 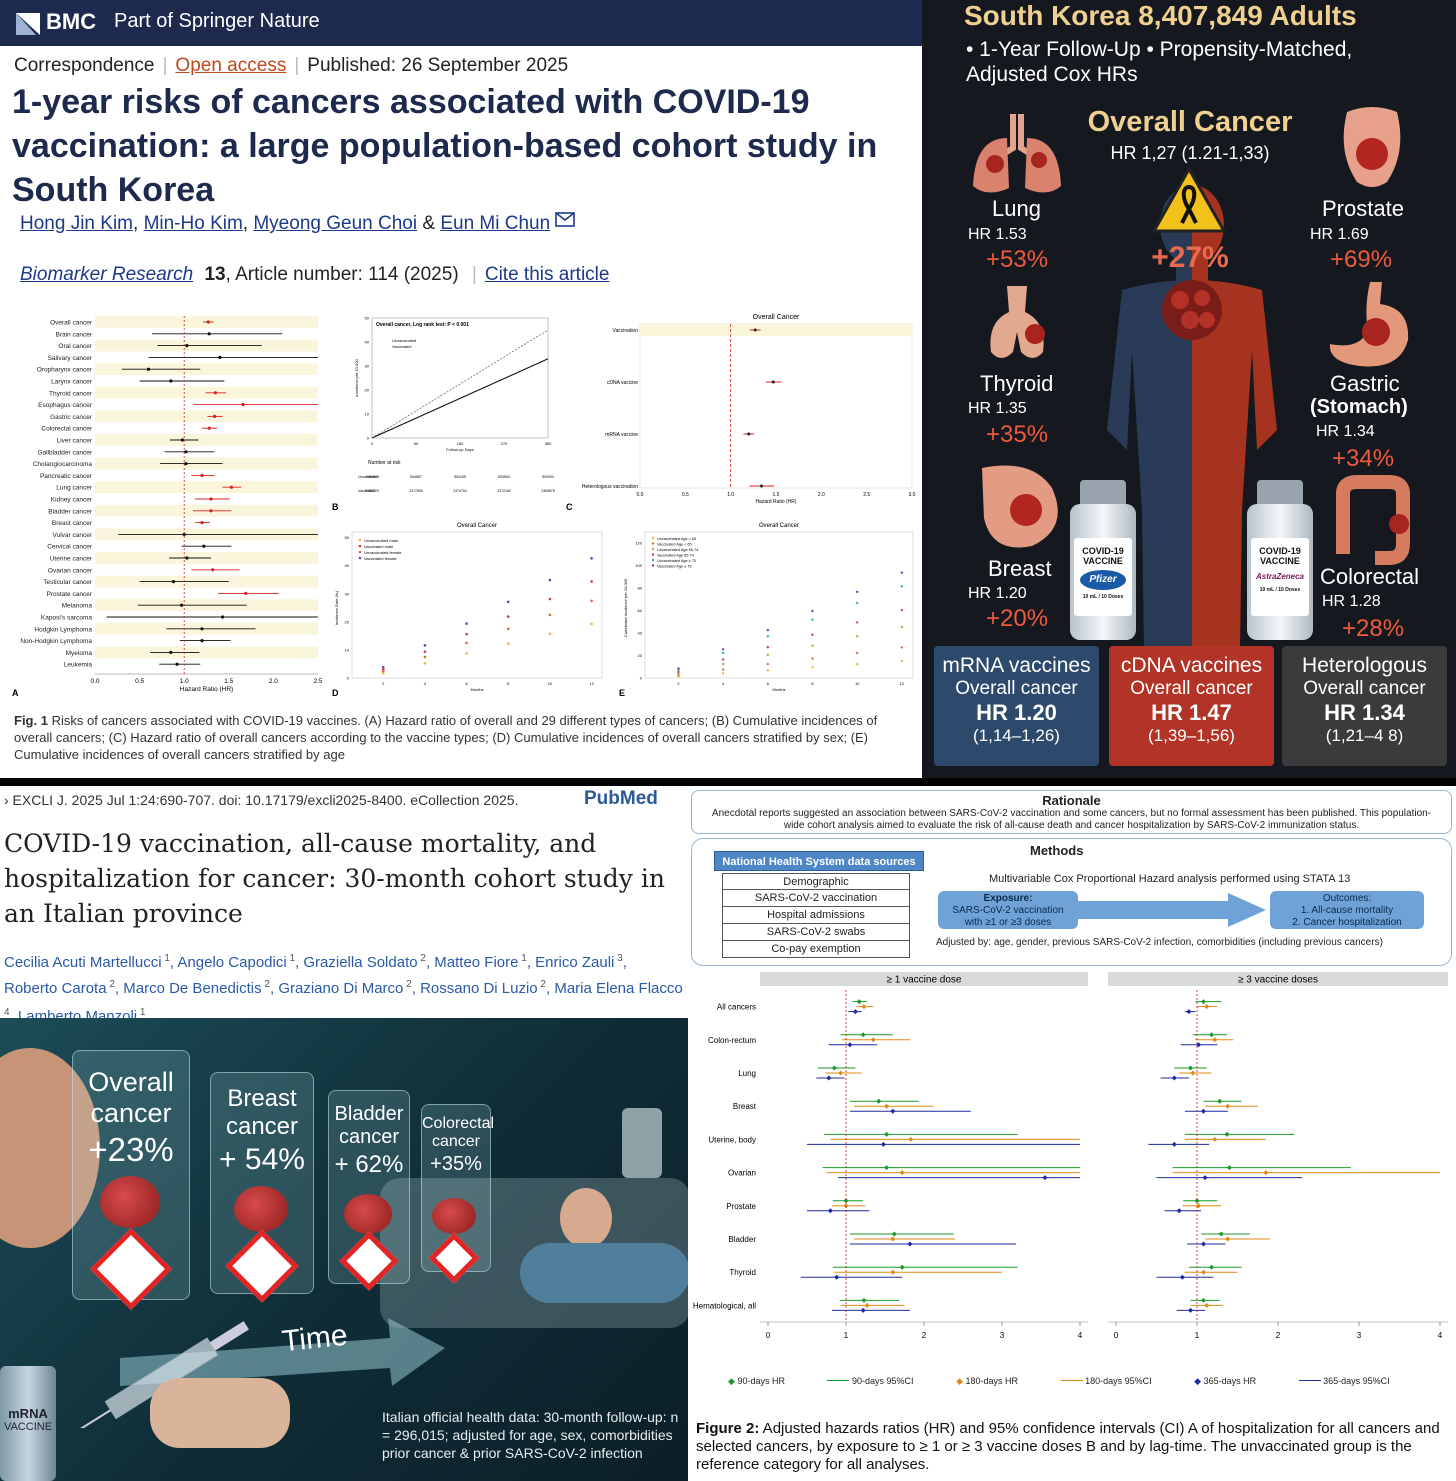 I want to click on ampersand: &, so click(x=429, y=223).